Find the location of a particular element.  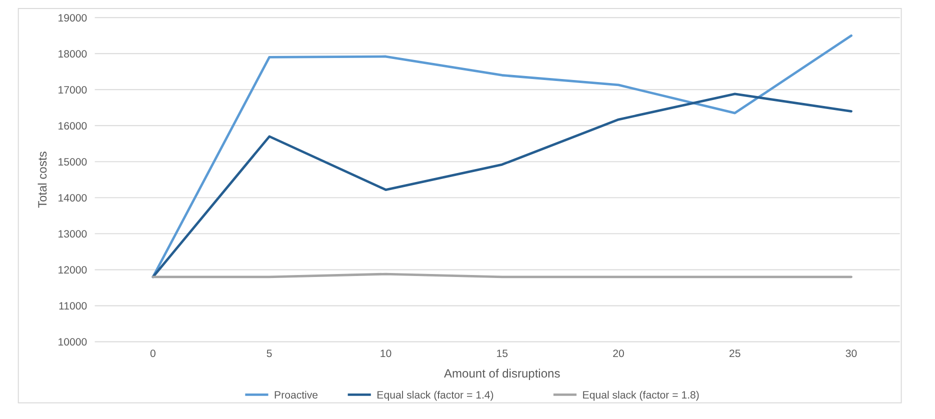

y-tick-label: 12000 is located at coordinates (73, 270).